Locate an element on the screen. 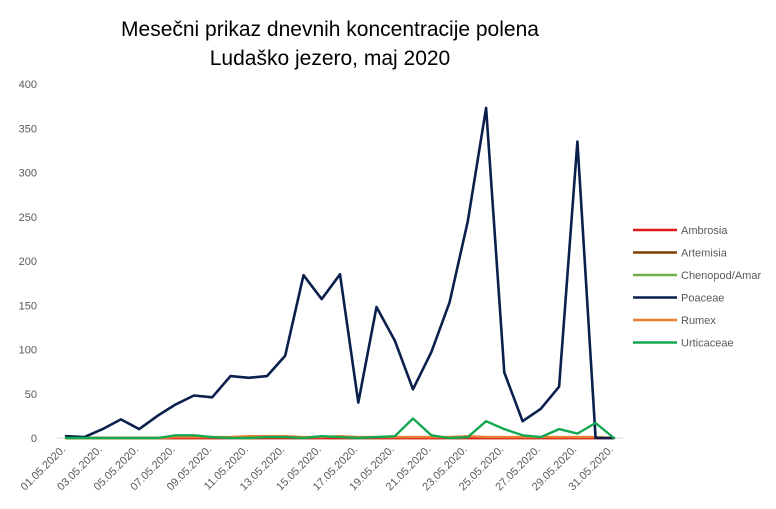 The image size is (776, 509). legend-label-artemisia: Artemisia is located at coordinates (704, 254).